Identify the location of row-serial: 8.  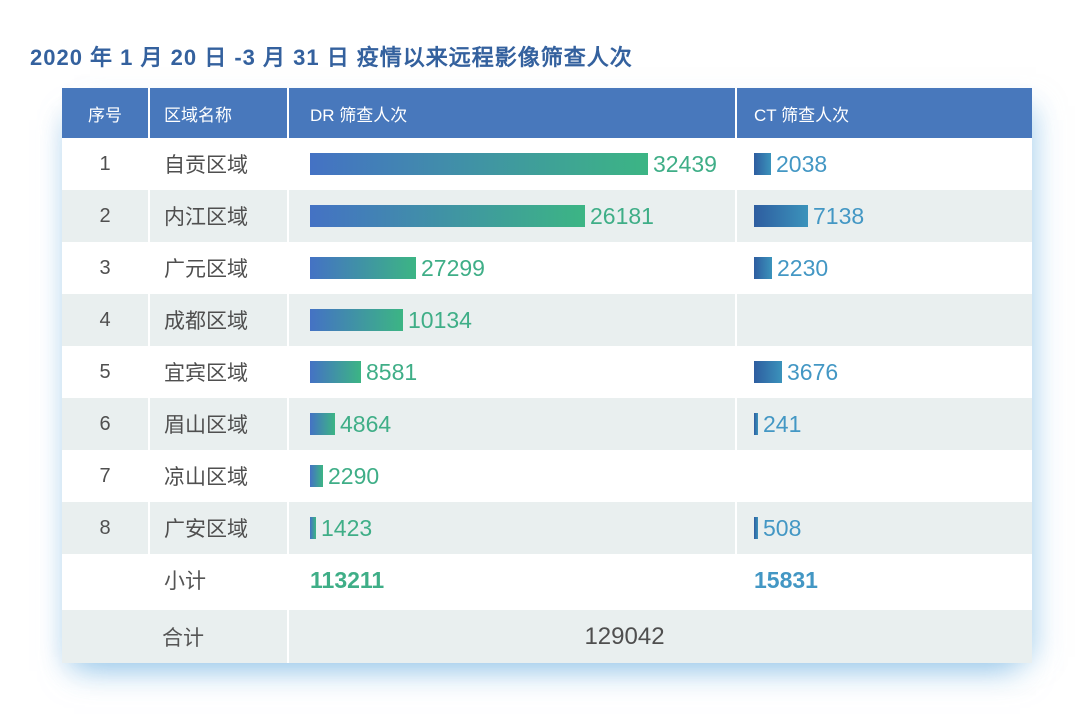
(105, 527).